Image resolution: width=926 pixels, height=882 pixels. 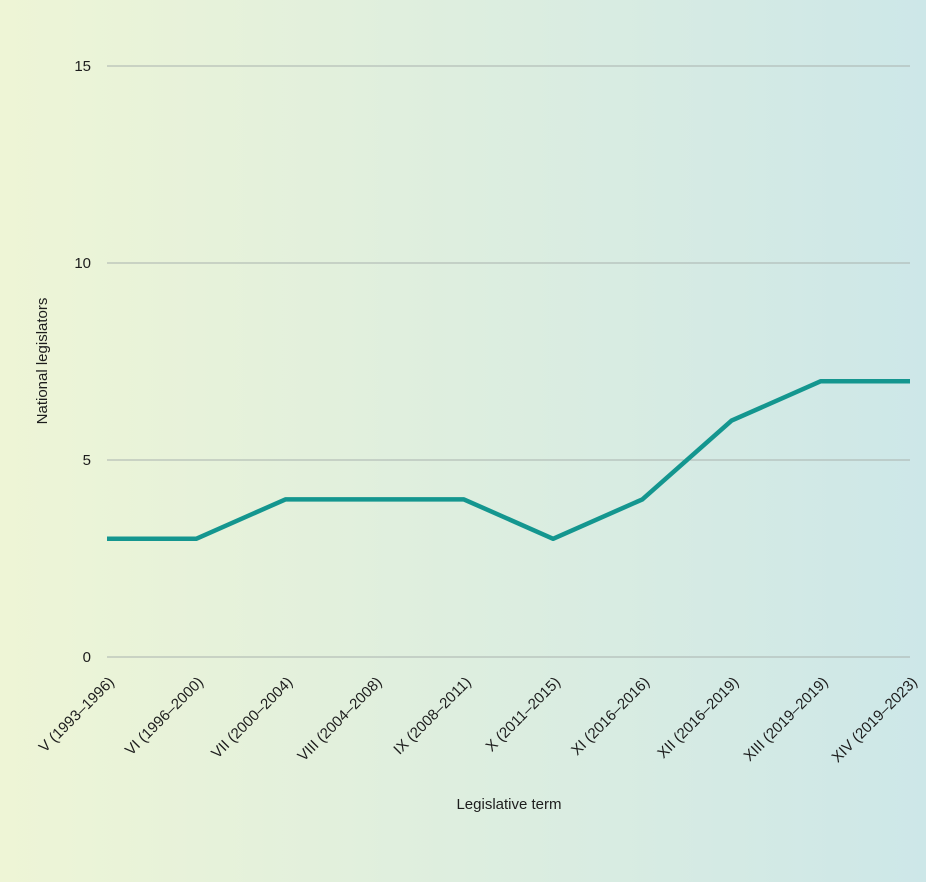 What do you see at coordinates (82, 263) in the screenshot?
I see `y-tick-label: 10` at bounding box center [82, 263].